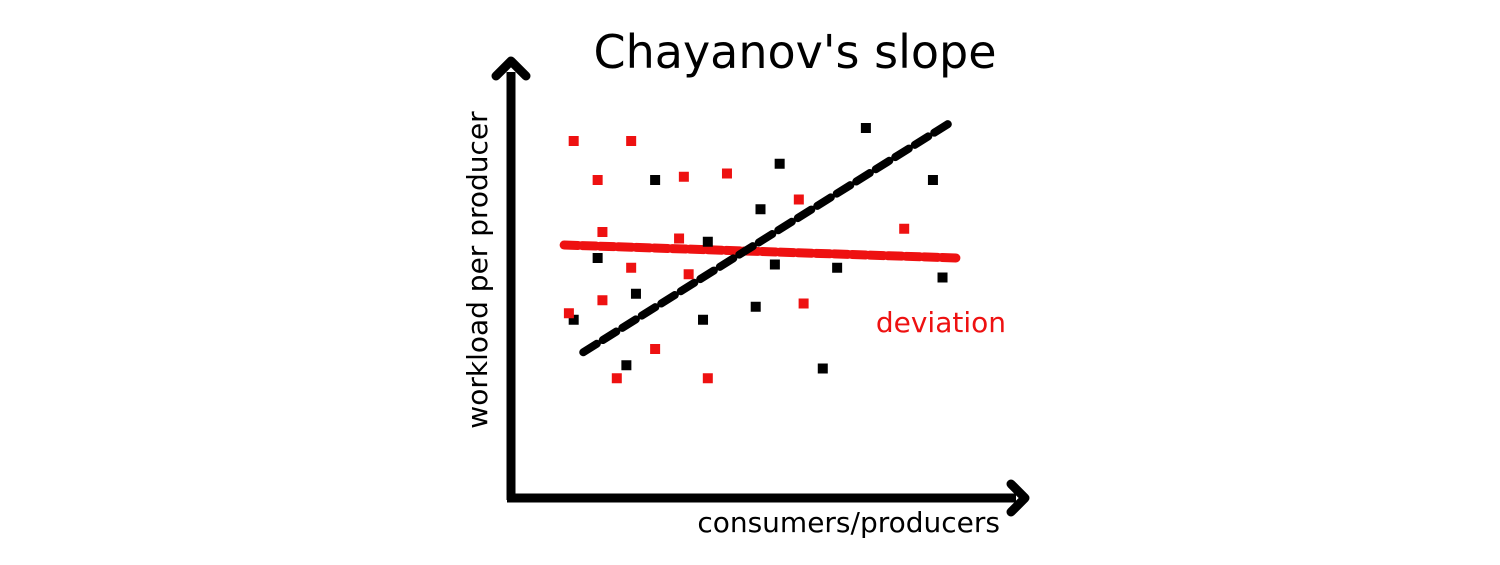 This screenshot has height=565, width=1500. Describe the element at coordinates (941, 322) in the screenshot. I see `deviation-annotation: deviation` at that location.